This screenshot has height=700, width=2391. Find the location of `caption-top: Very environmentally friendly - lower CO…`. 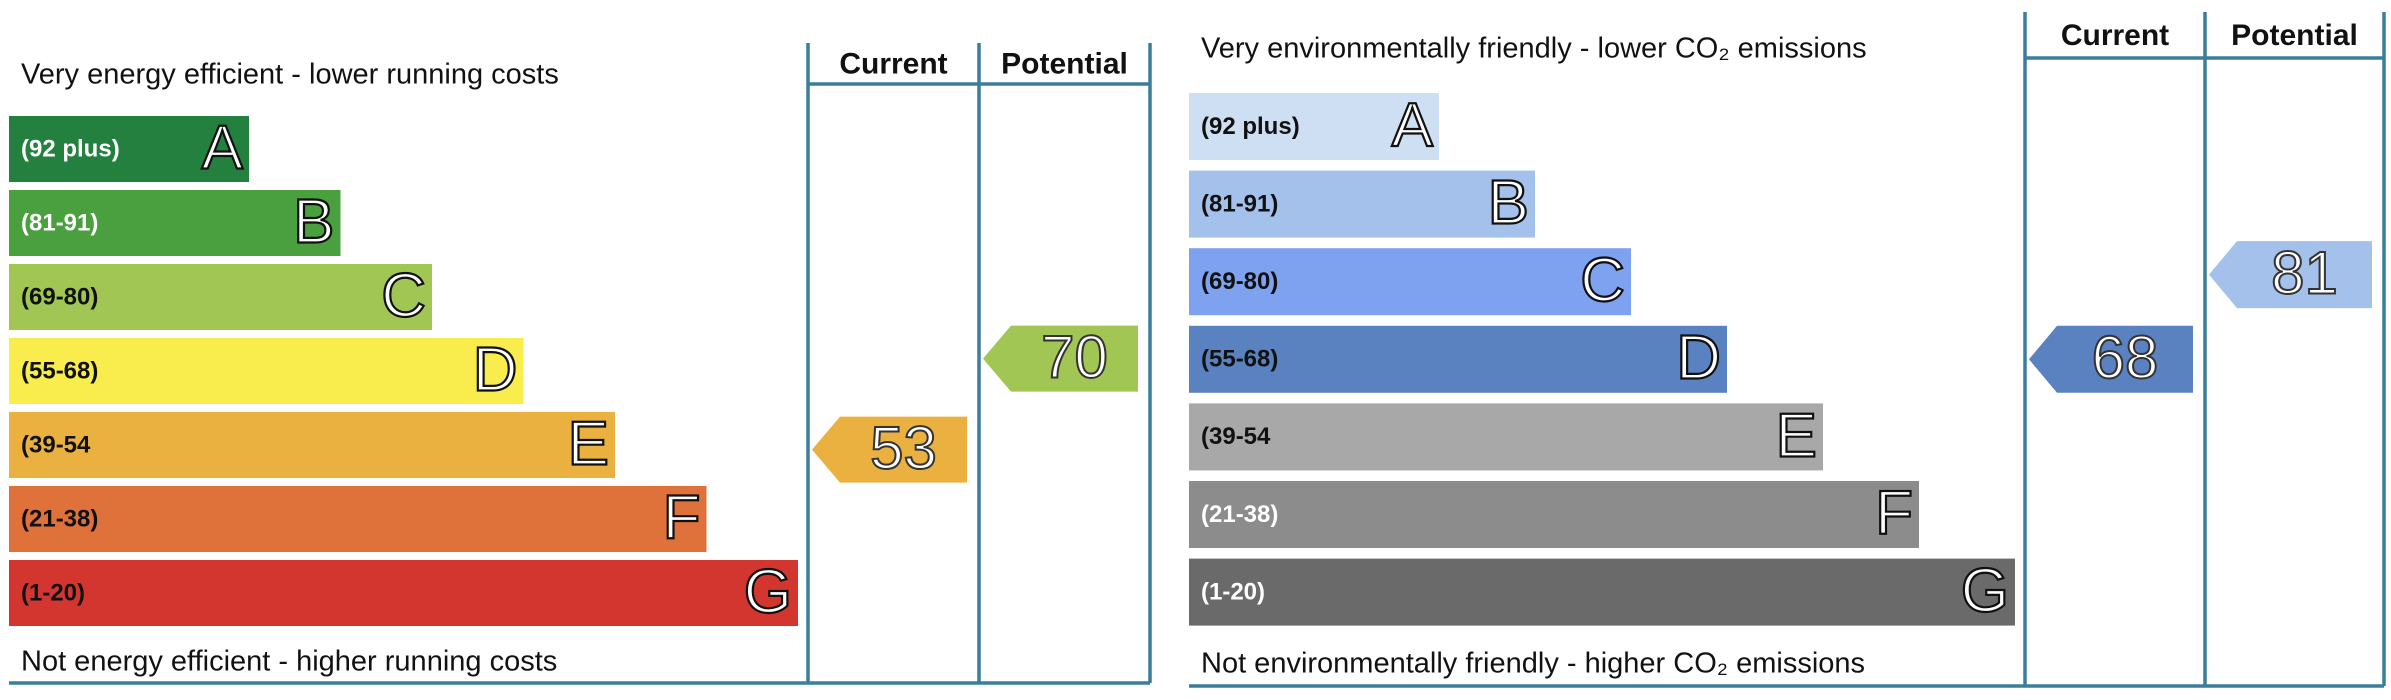

caption-top: Very environmentally friendly - lower CO… is located at coordinates (1534, 49).